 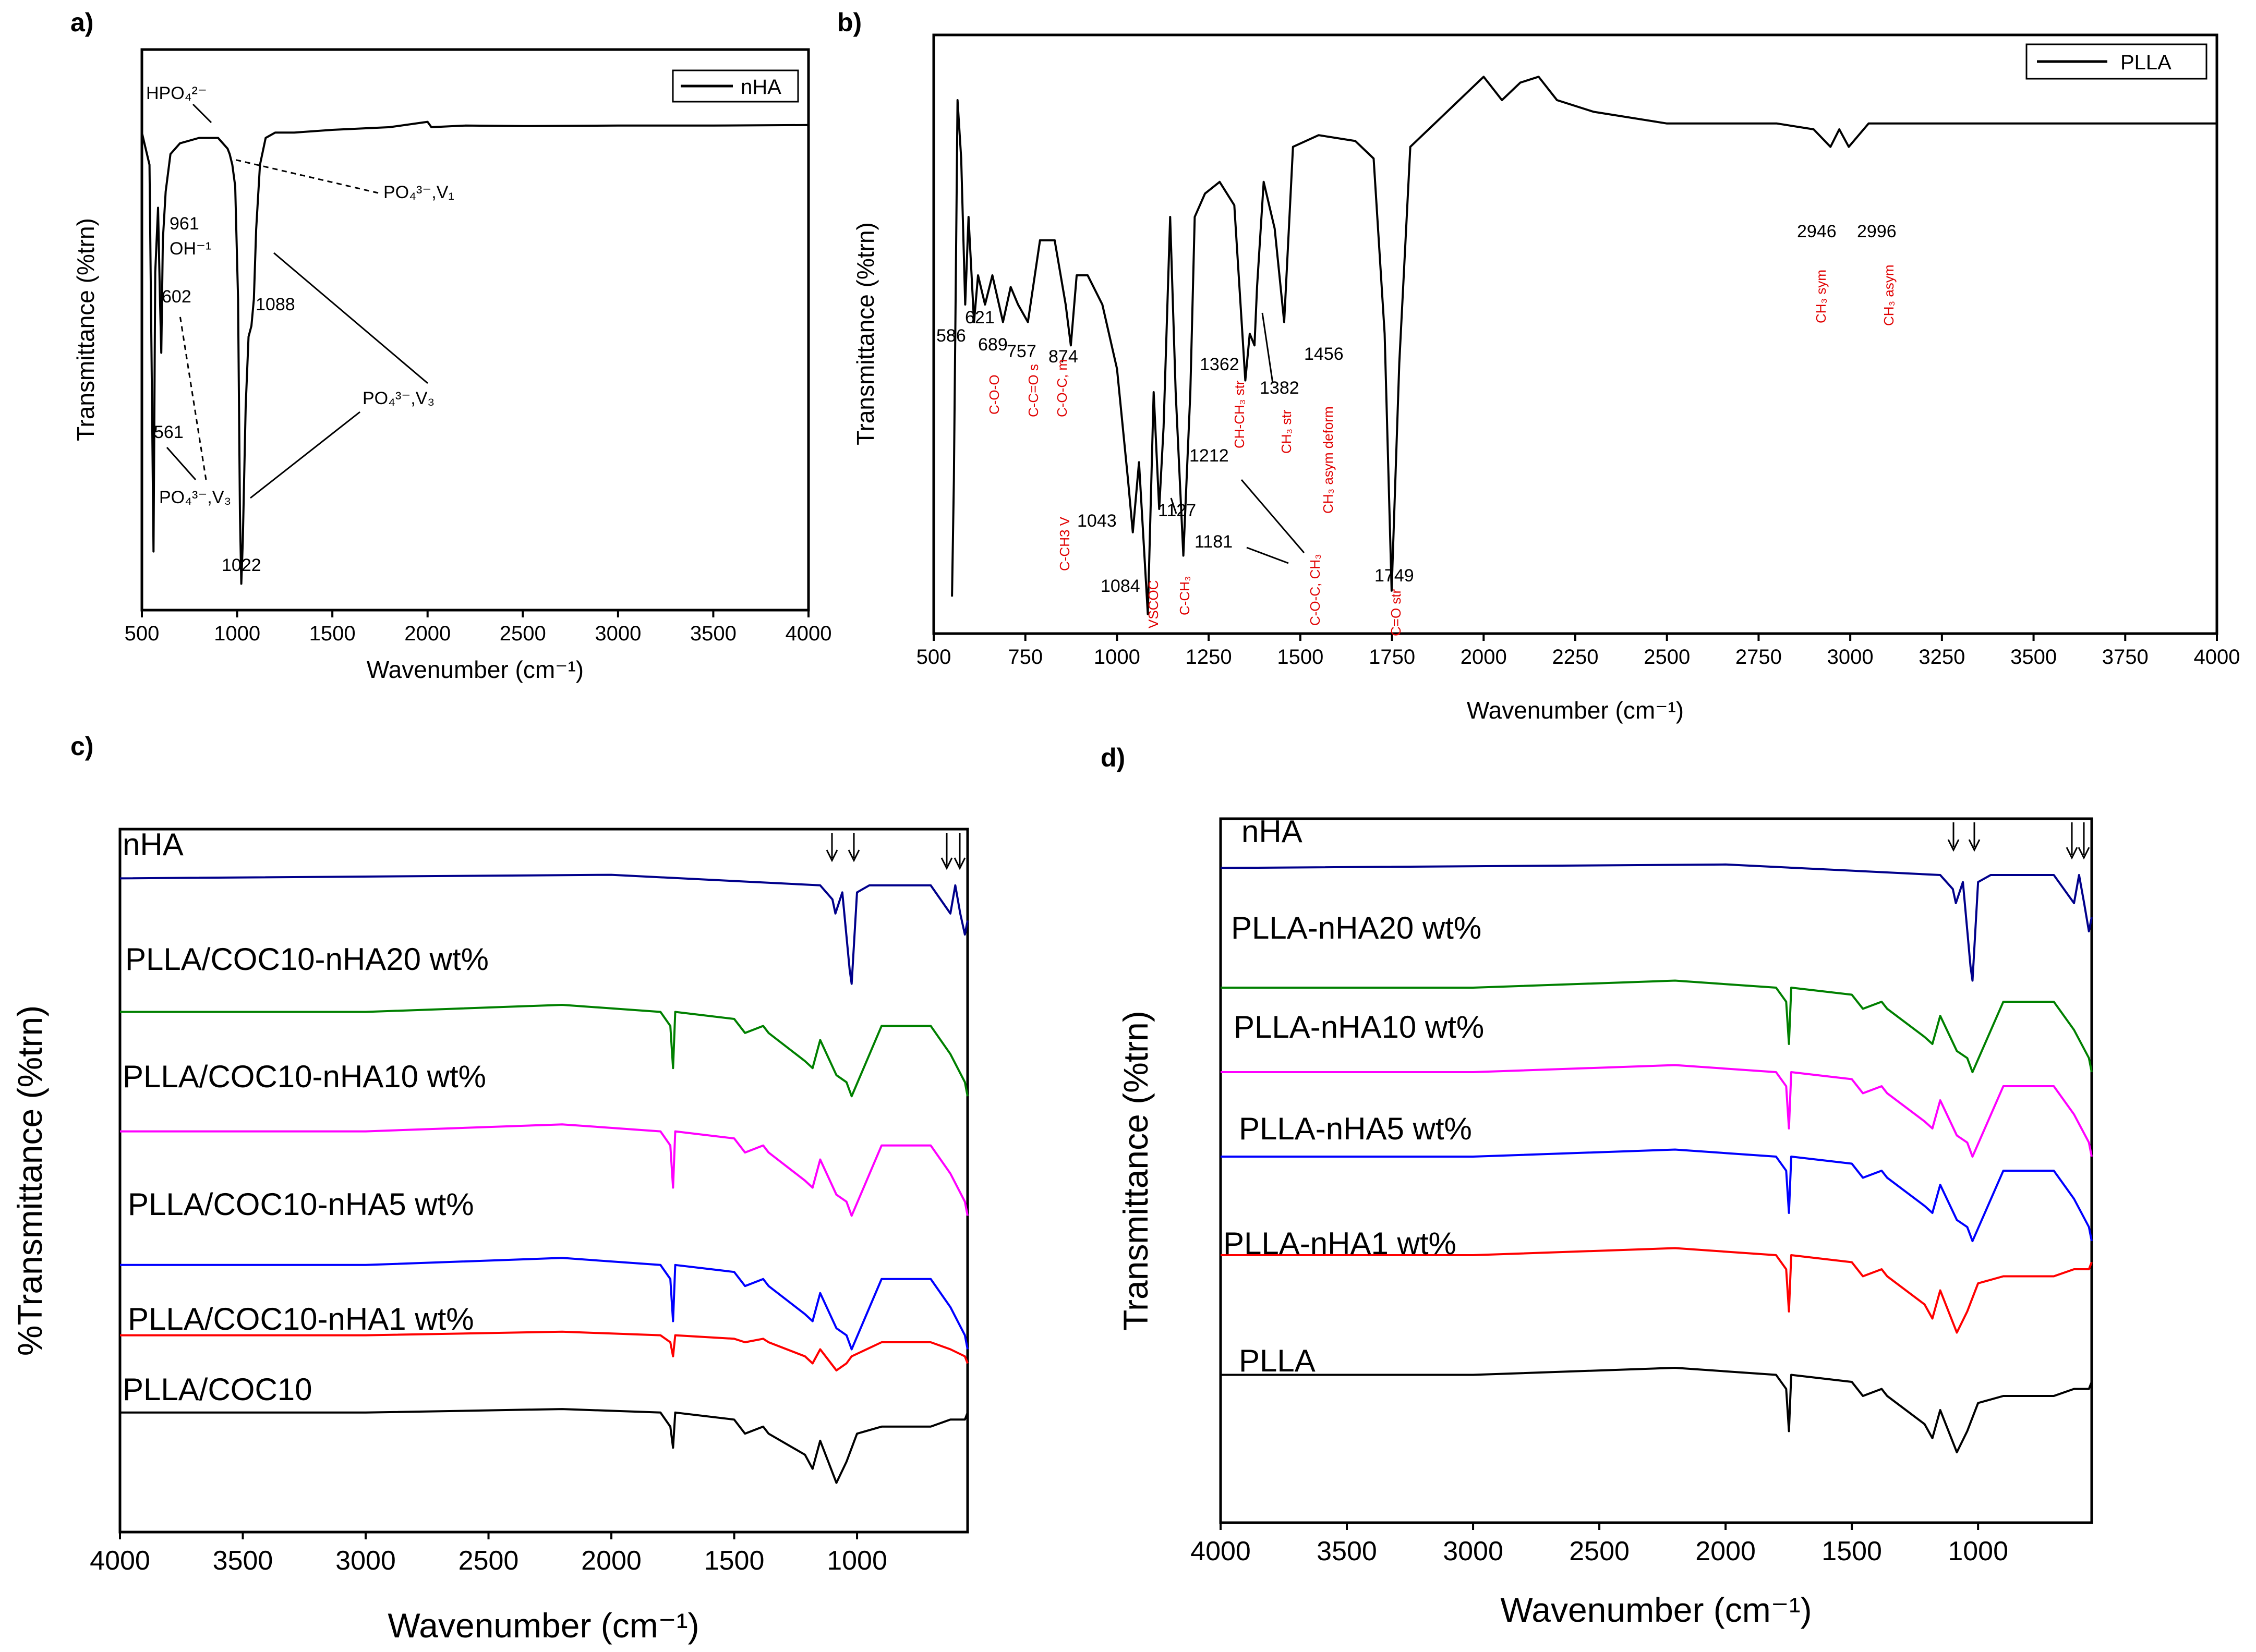 I want to click on series-line-plla-coc10-nha10-wt, so click(x=544, y=1170).